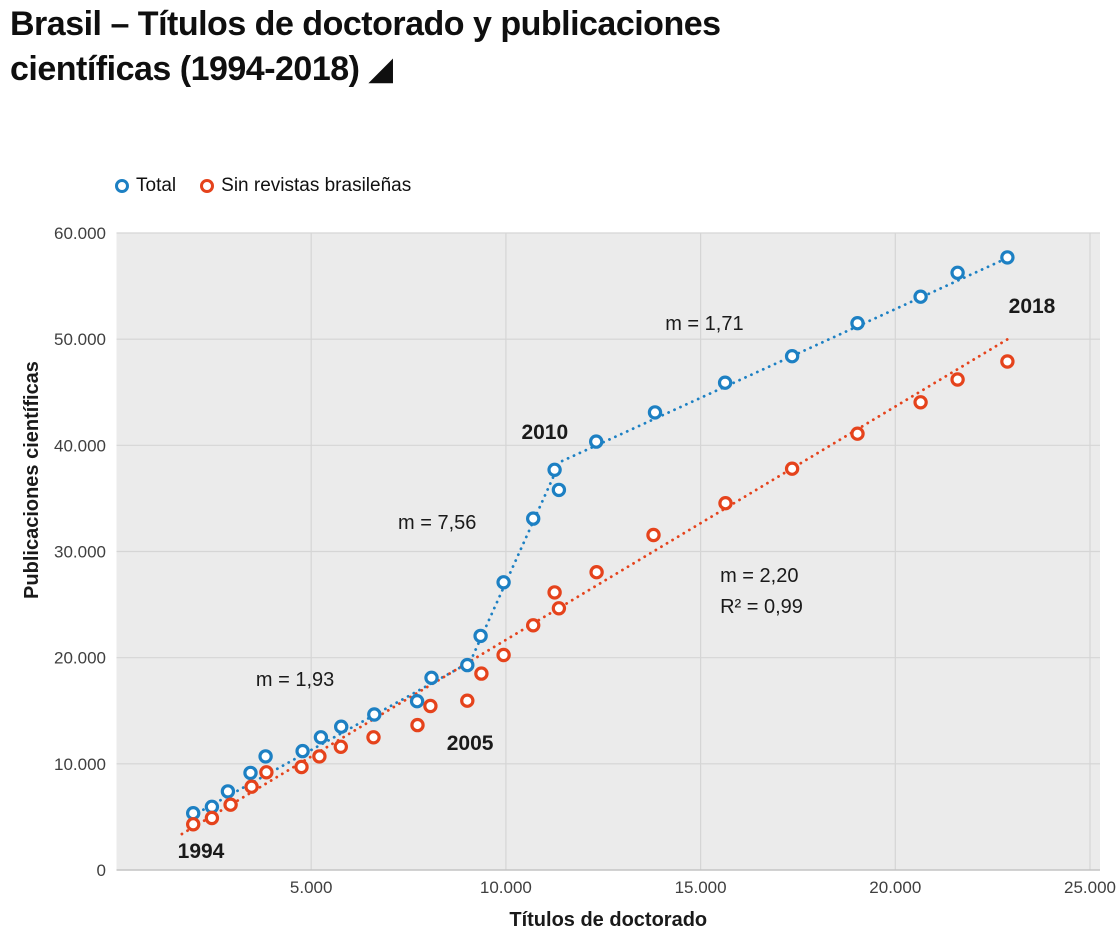 This screenshot has width=1117, height=950. Describe the element at coordinates (653, 535) in the screenshot. I see `data-point-sin-revistas-2012` at that location.